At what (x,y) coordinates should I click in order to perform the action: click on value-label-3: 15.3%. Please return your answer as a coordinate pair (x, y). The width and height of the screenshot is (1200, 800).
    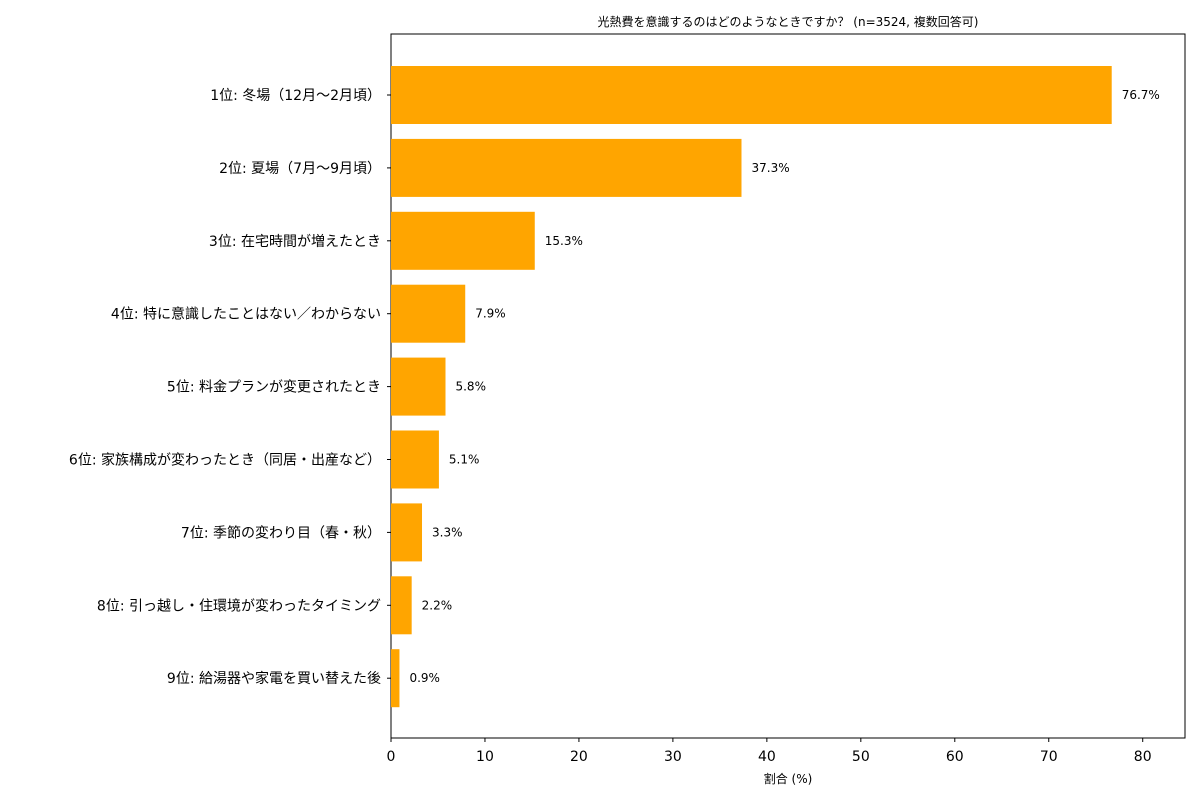
    Looking at the image, I should click on (564, 241).